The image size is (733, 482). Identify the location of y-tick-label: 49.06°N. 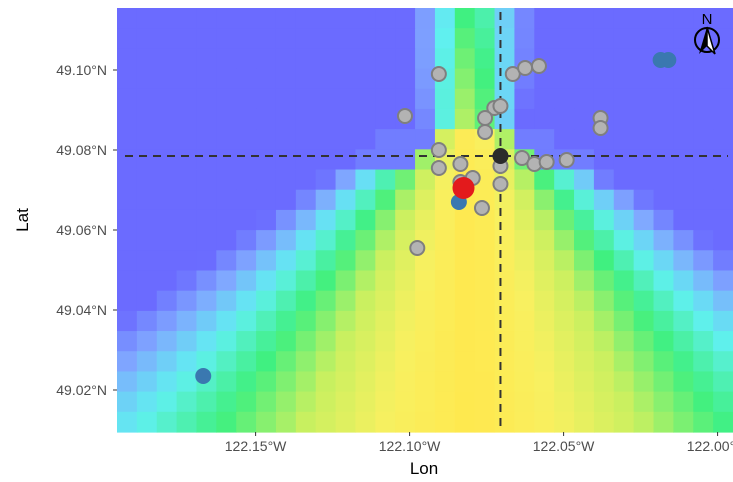
(81, 230).